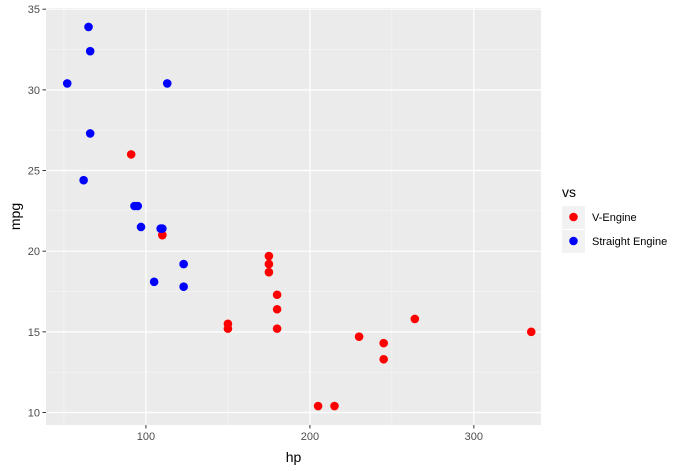  I want to click on y-tick-label: 20, so click(34, 252).